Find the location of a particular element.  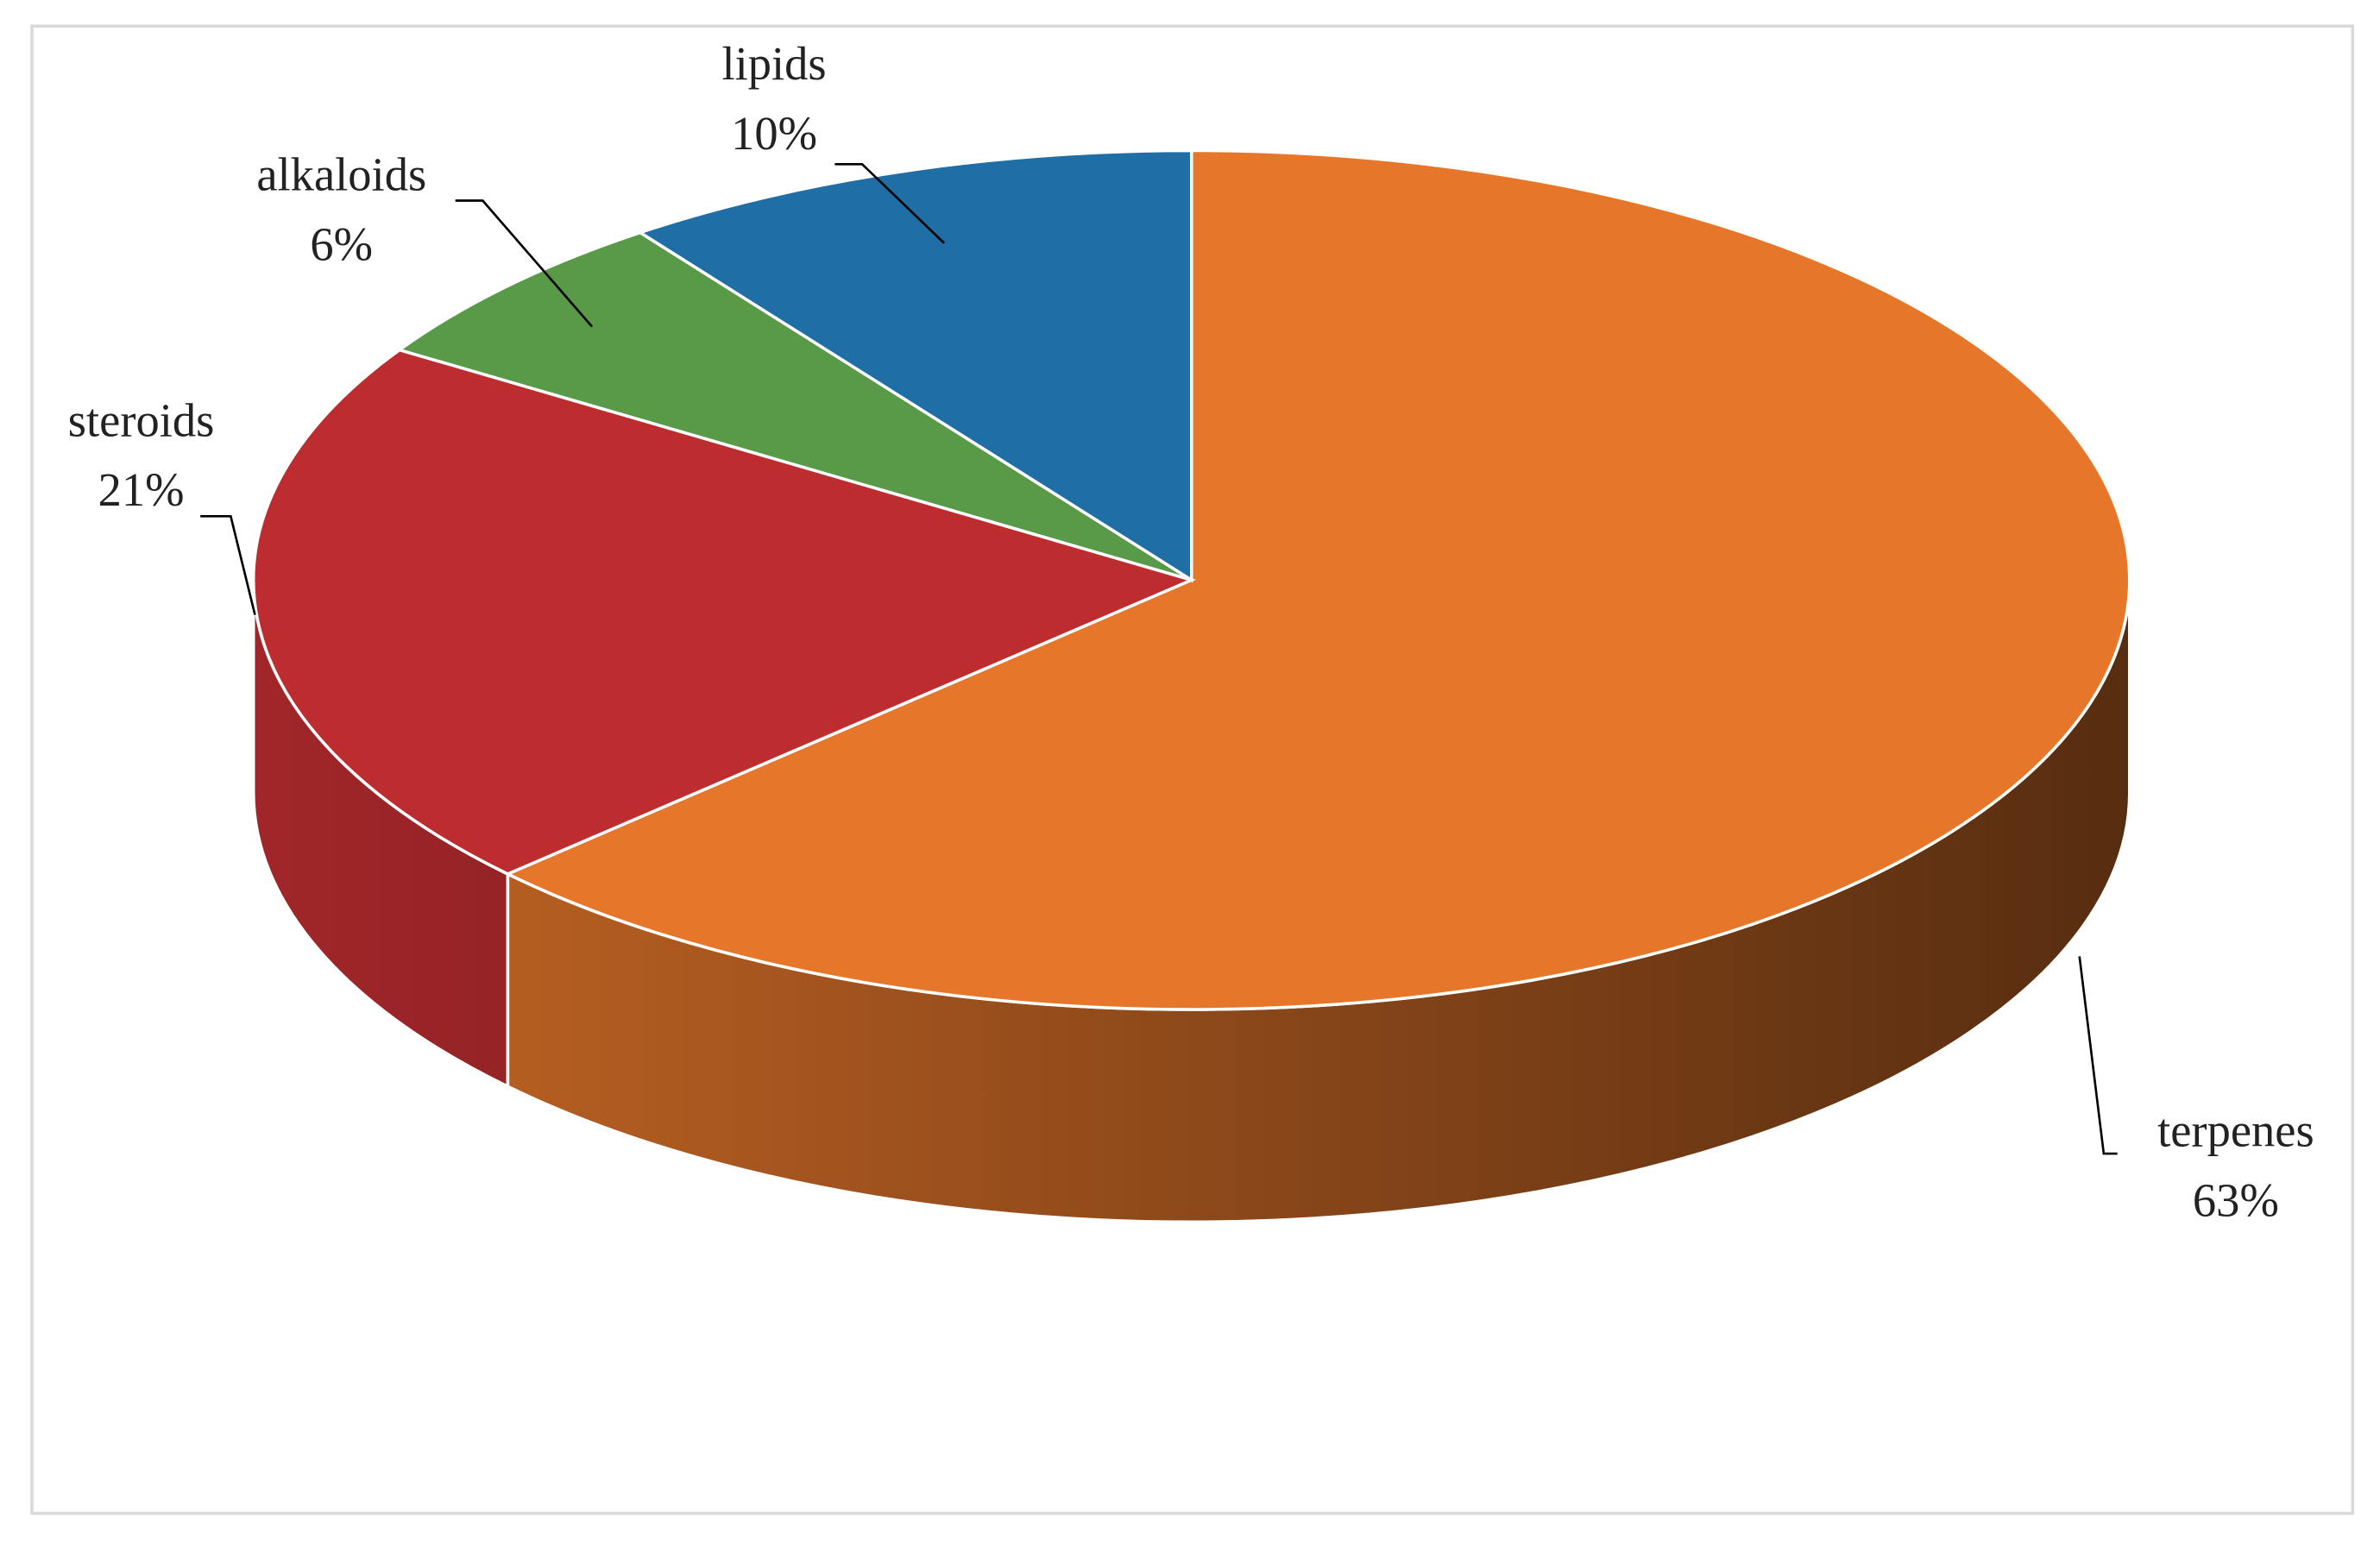

data-label-name: terpenes is located at coordinates (2236, 1131).